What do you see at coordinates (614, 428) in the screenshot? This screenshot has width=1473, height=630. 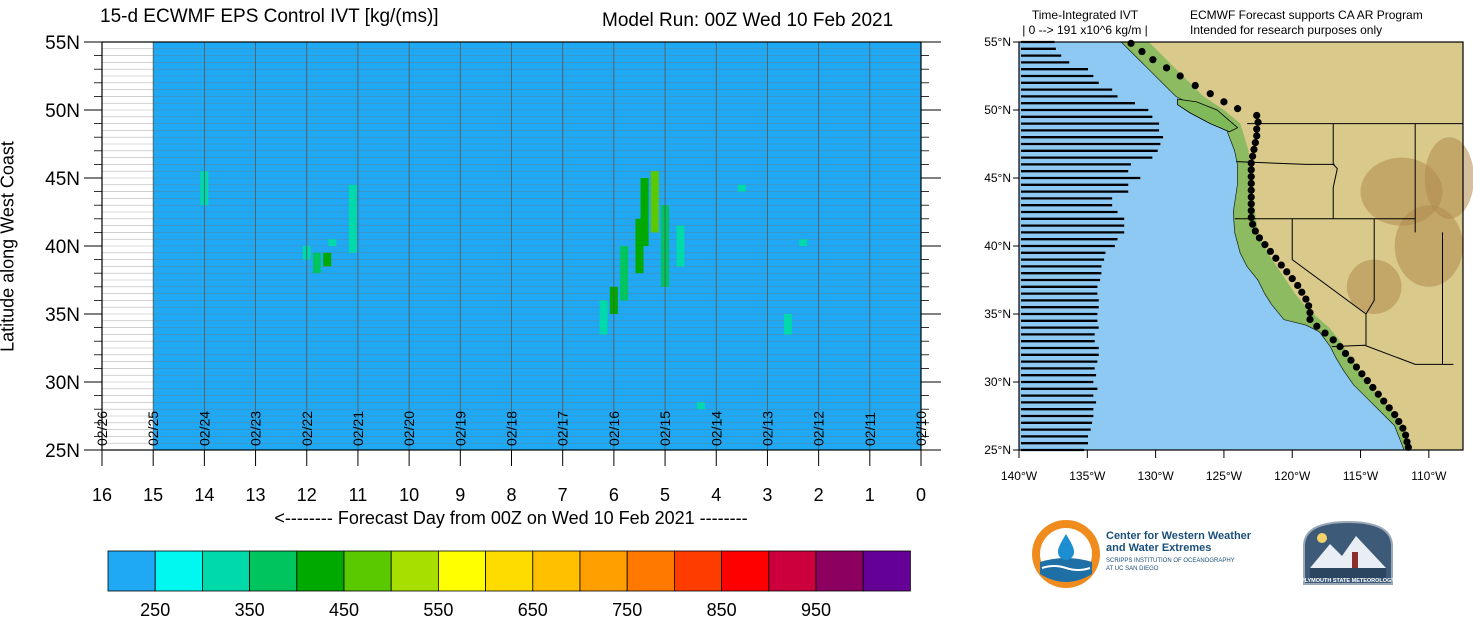 I see `date-label: 02/16` at bounding box center [614, 428].